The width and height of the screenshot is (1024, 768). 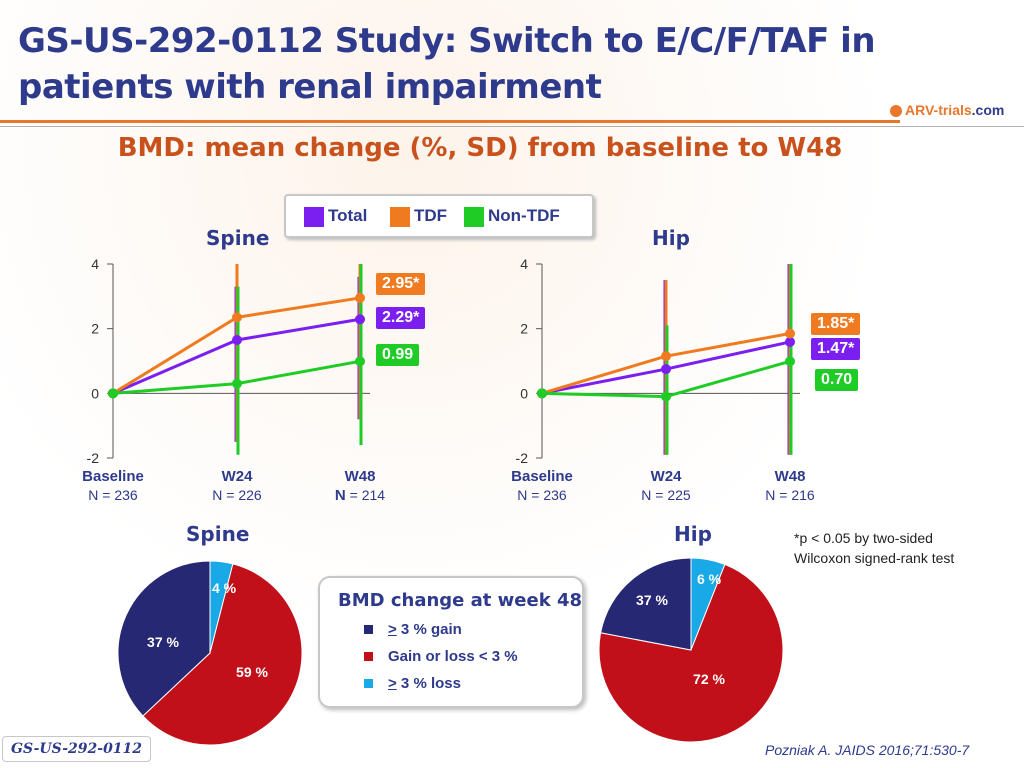 I want to click on hip-n-value: 236, so click(x=555, y=495).